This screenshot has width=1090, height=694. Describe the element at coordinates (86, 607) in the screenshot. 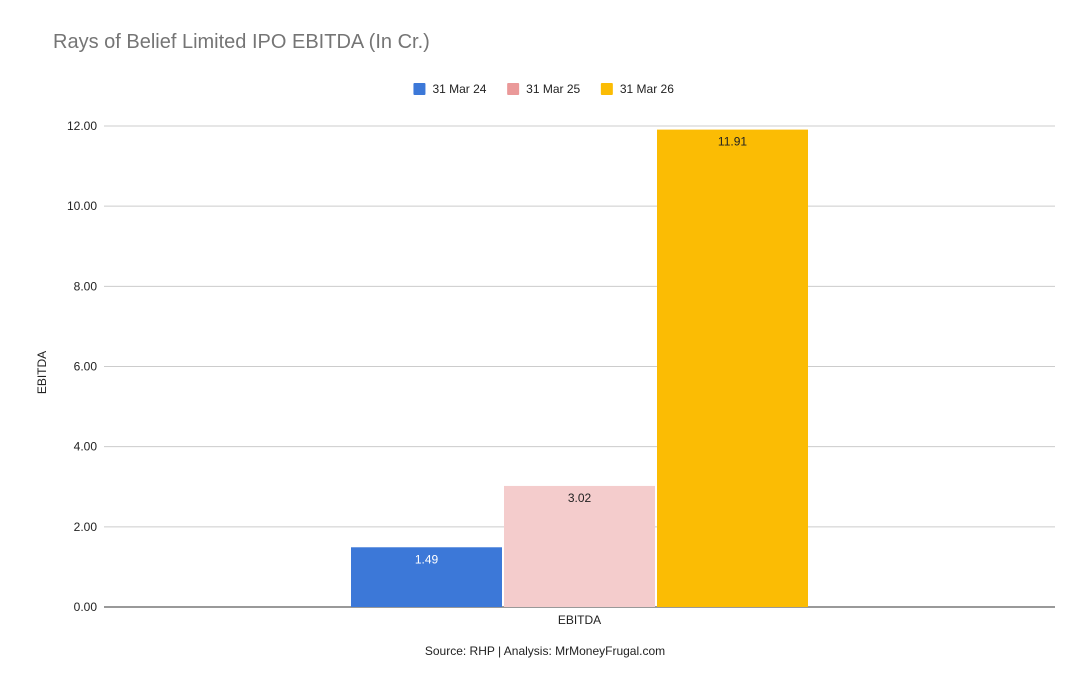

I see `y-tick-label: 0.00` at that location.